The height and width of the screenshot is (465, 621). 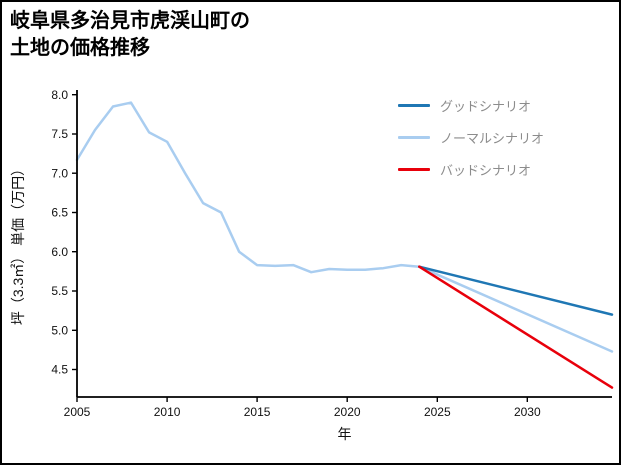 I want to click on y-tick-label: 8.0, so click(x=59, y=95).